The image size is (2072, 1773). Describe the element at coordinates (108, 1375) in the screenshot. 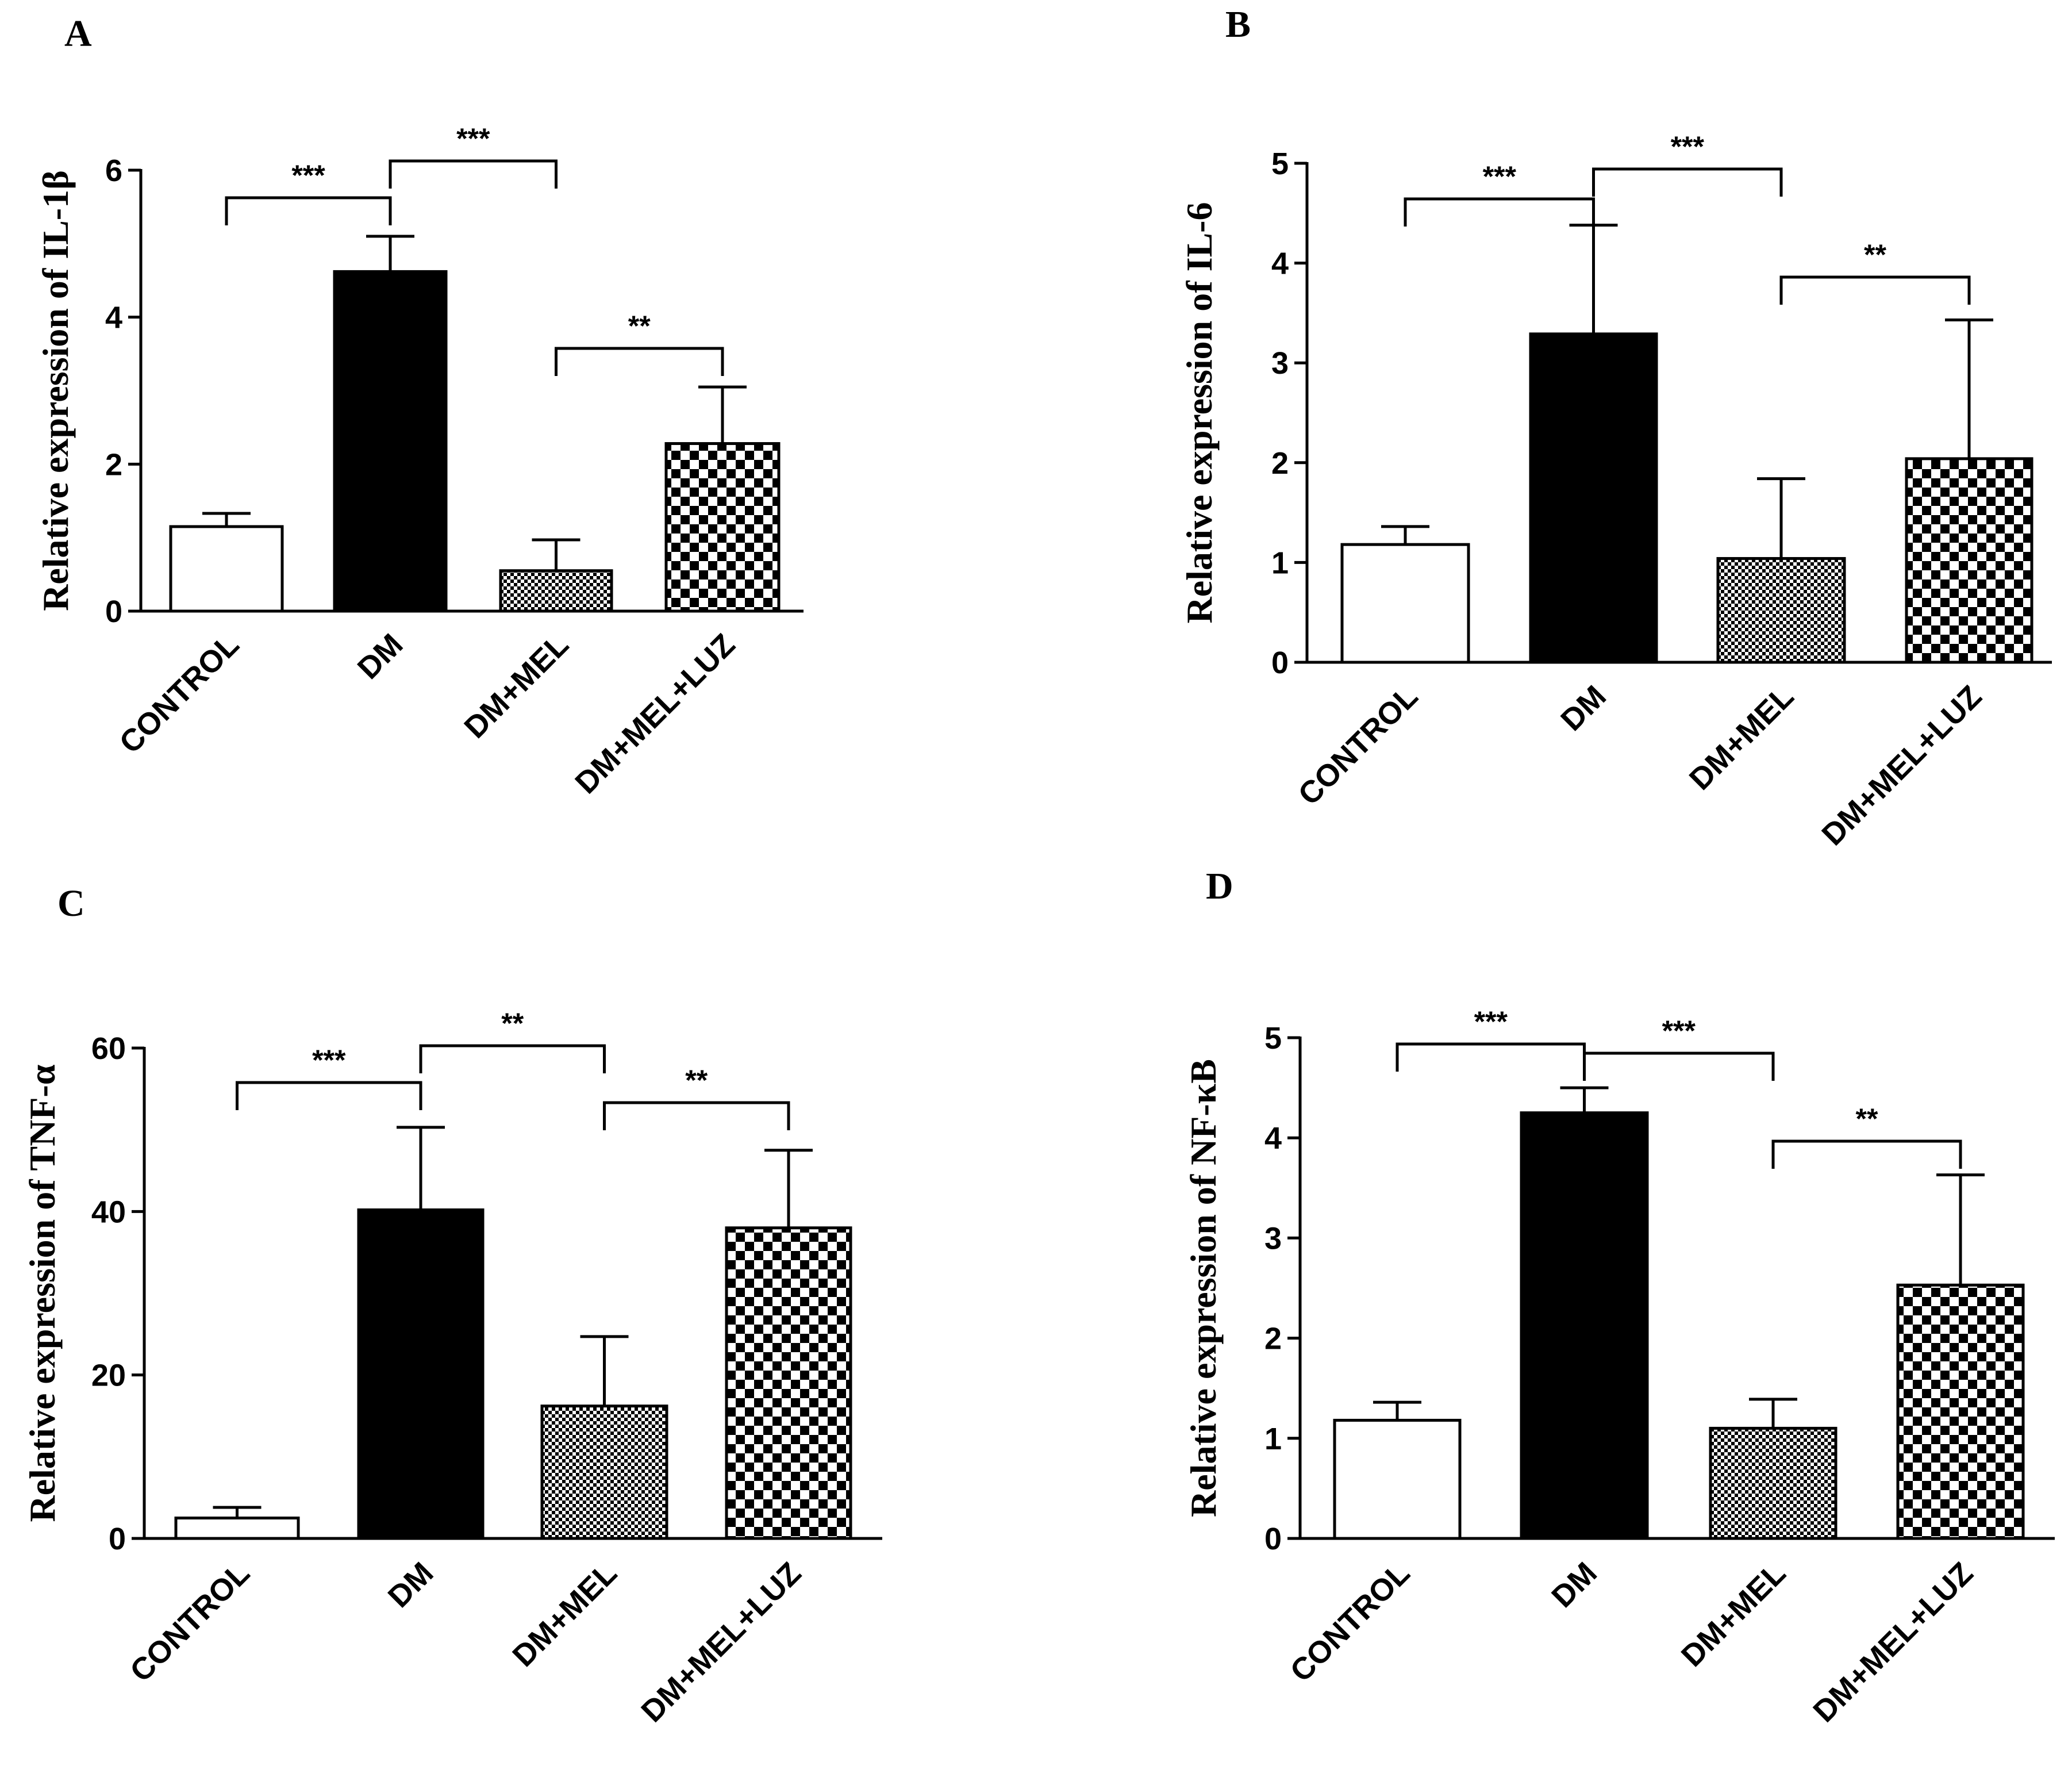

I see `y-tick-label: 20` at that location.